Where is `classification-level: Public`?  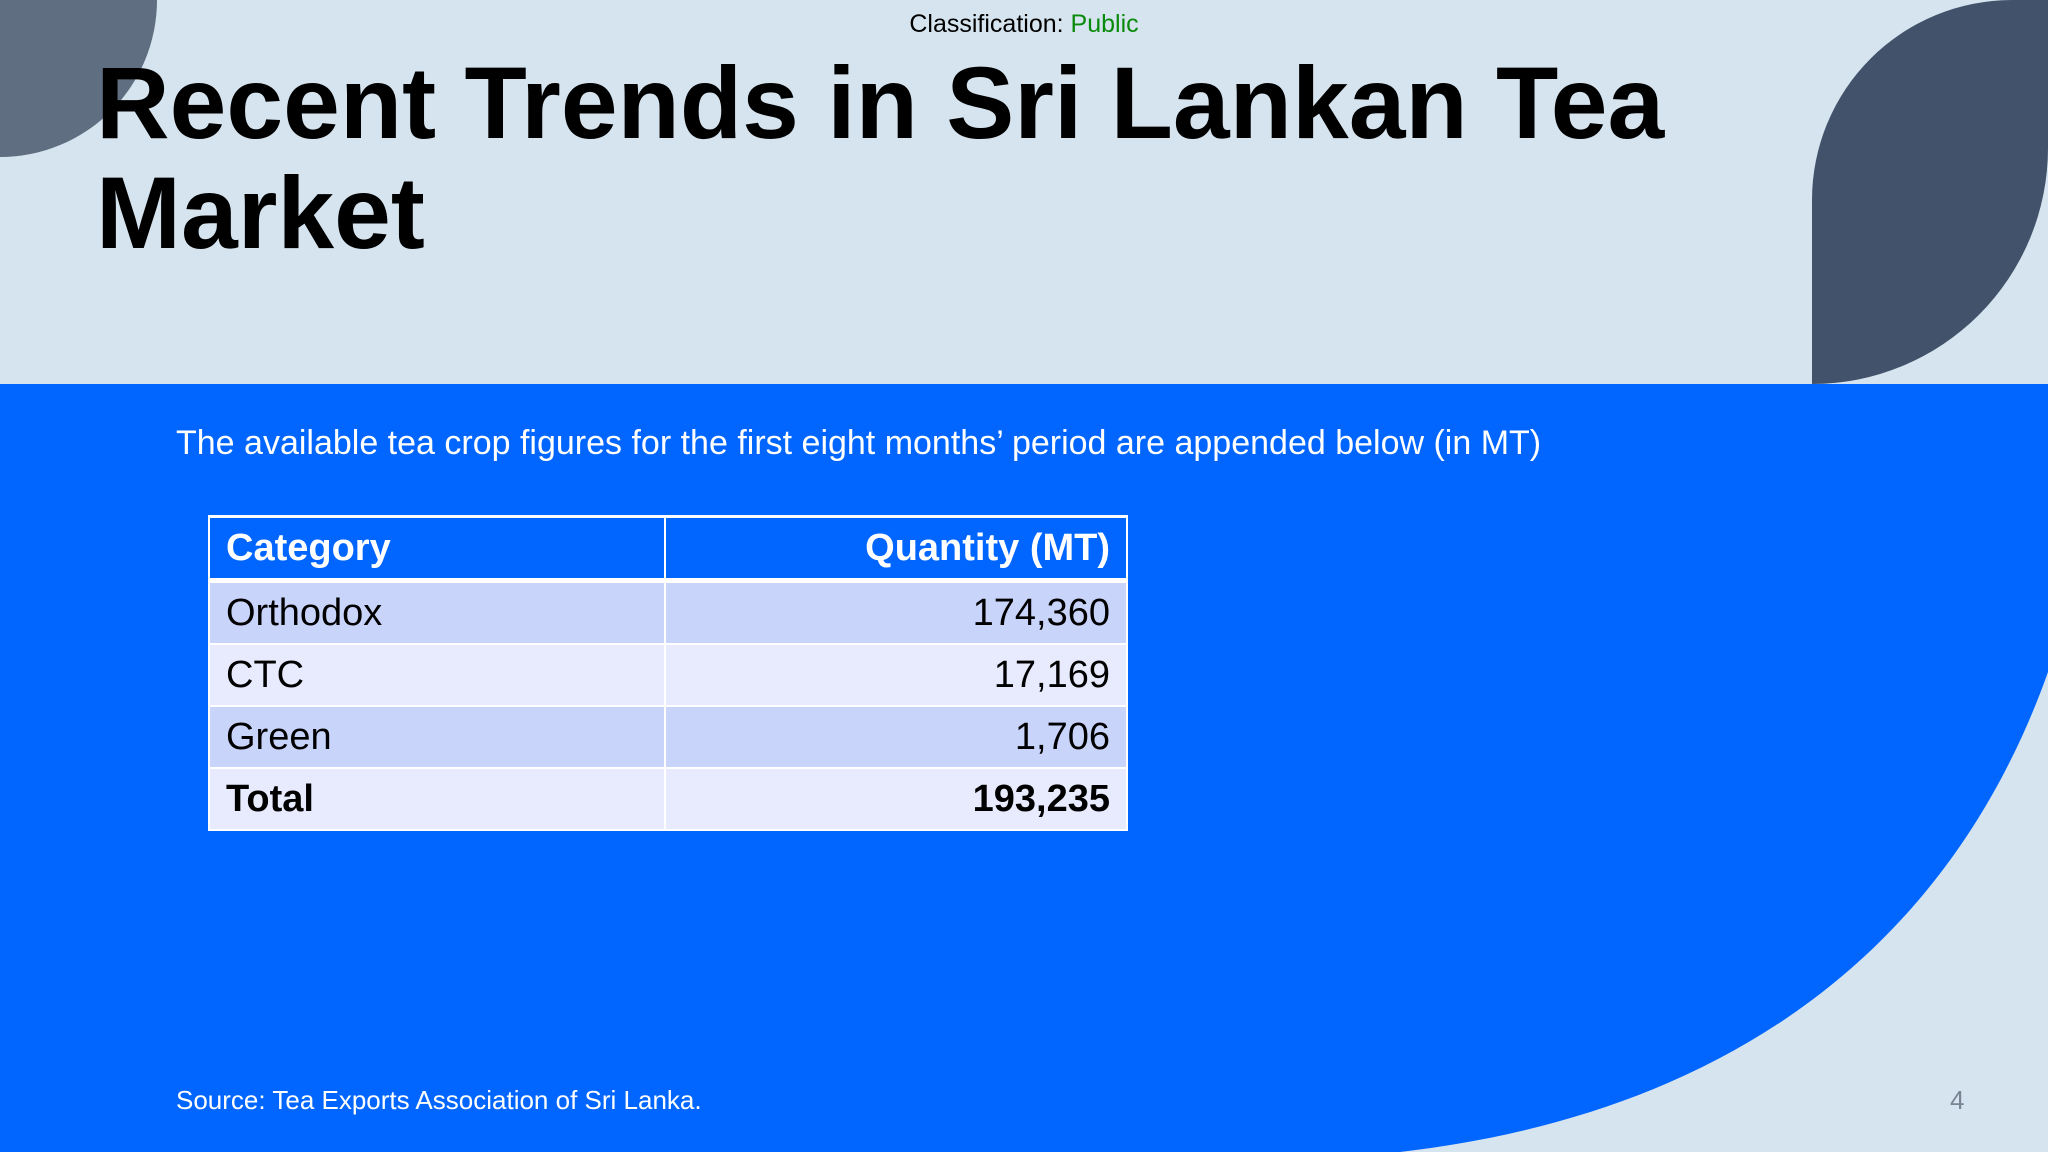
classification-level: Public is located at coordinates (1104, 24).